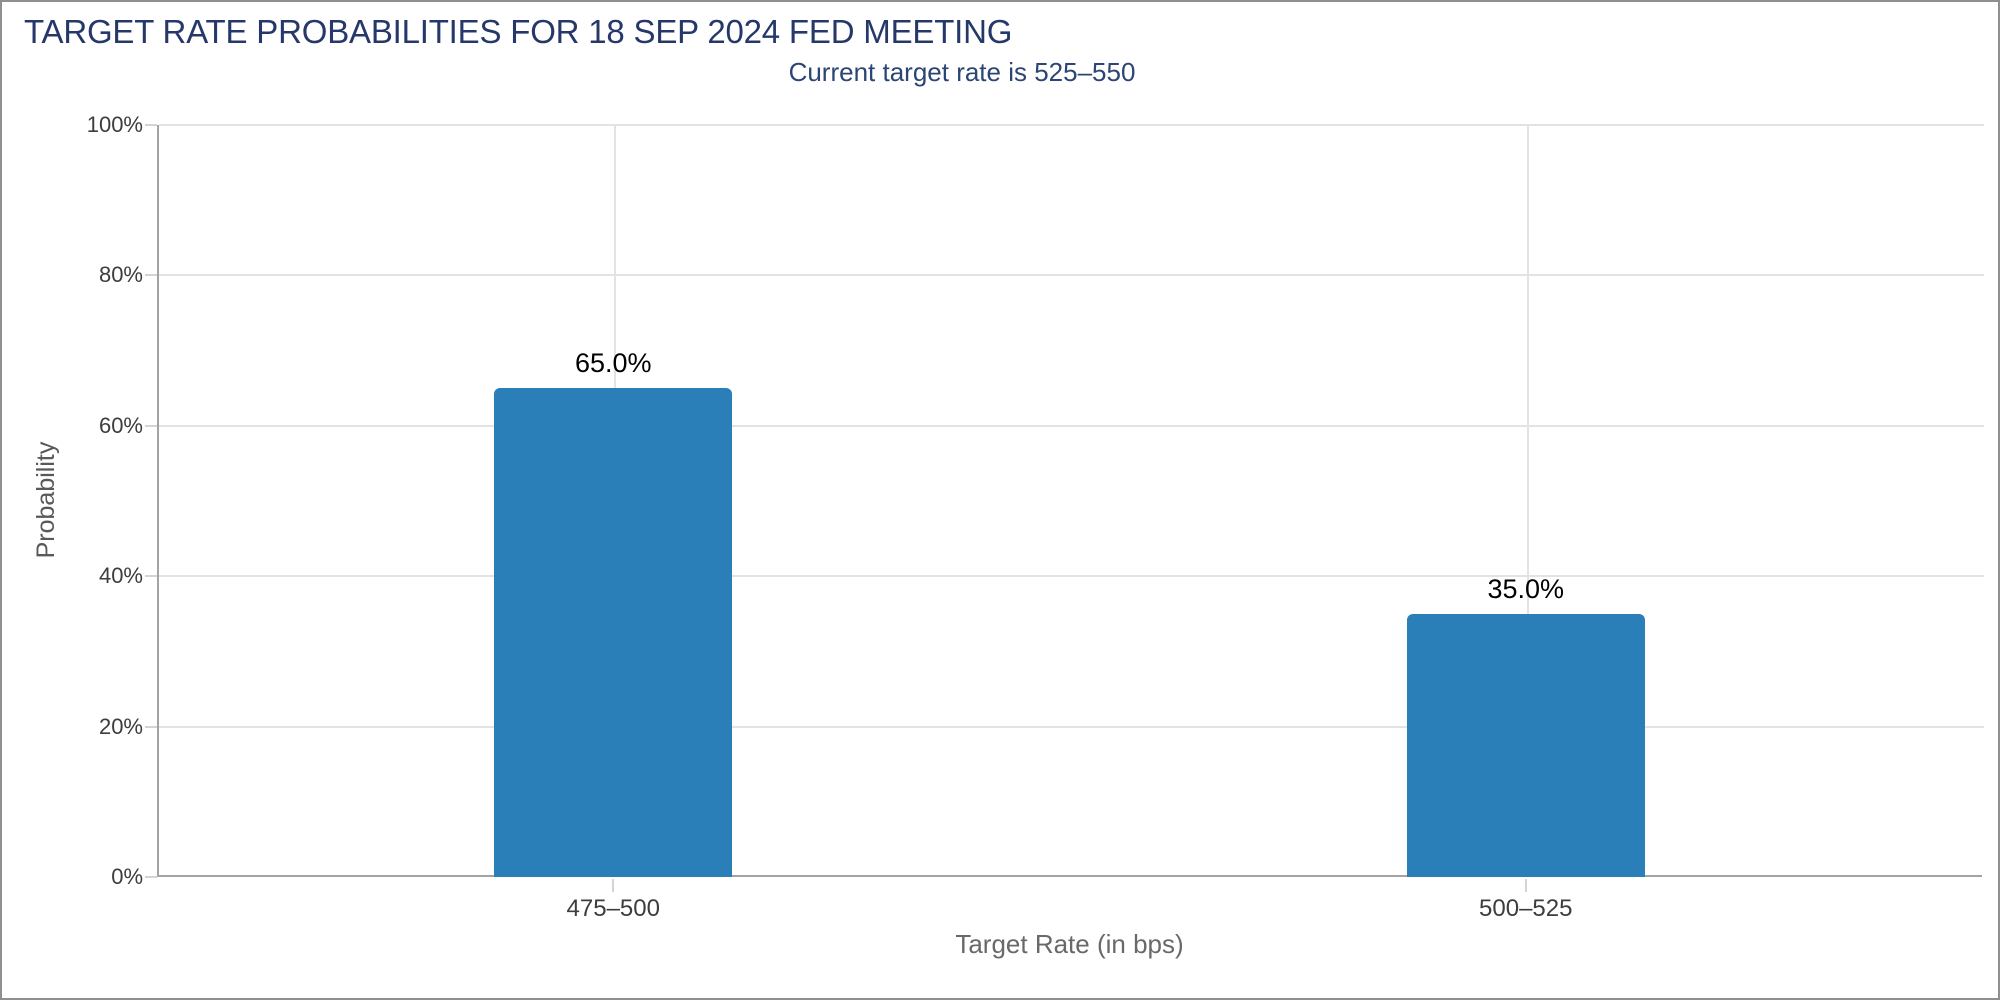 The width and height of the screenshot is (2000, 1000). I want to click on x-axis-title: Target Rate (in bps), so click(1069, 944).